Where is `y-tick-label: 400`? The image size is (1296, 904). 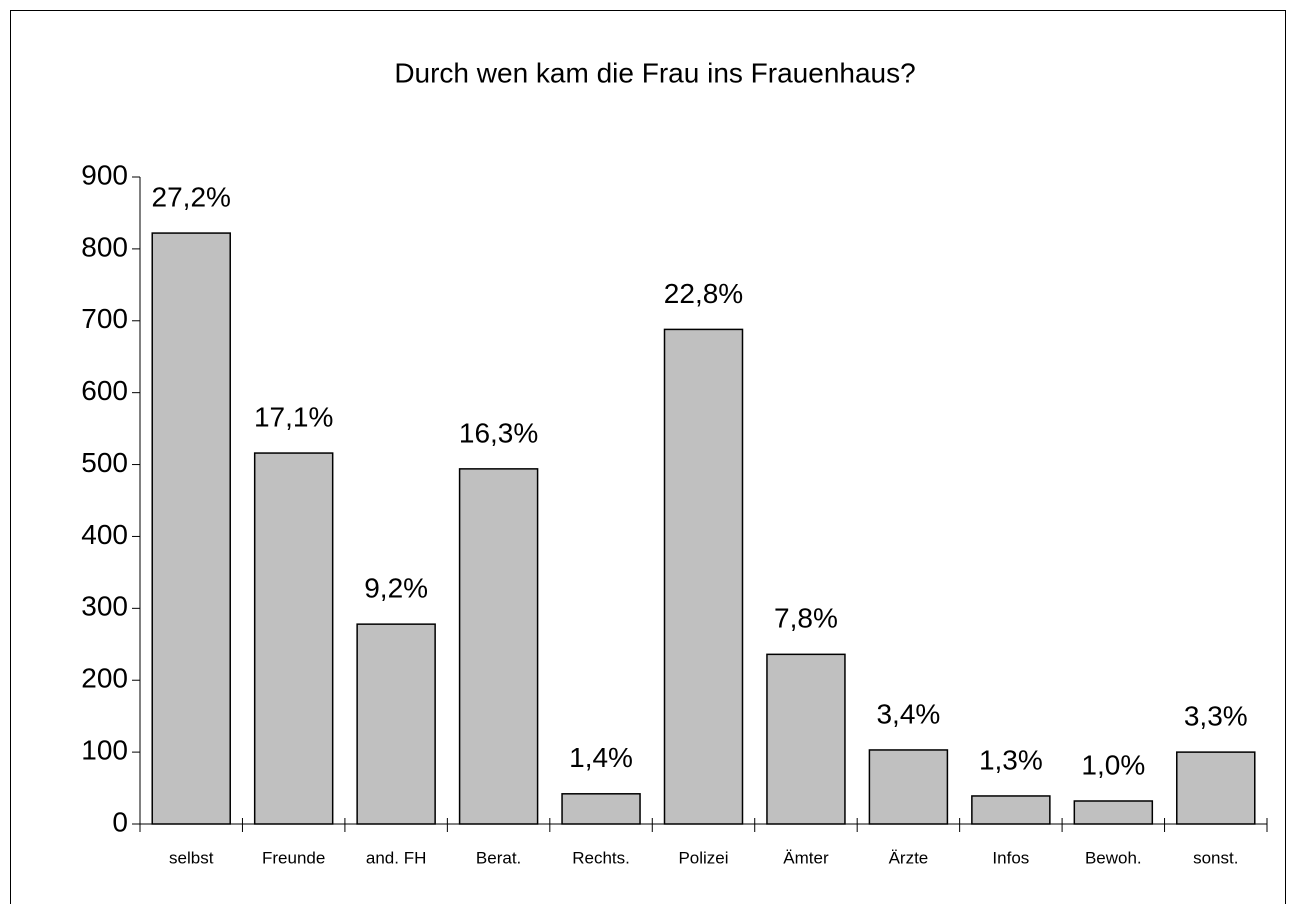 y-tick-label: 400 is located at coordinates (104, 534).